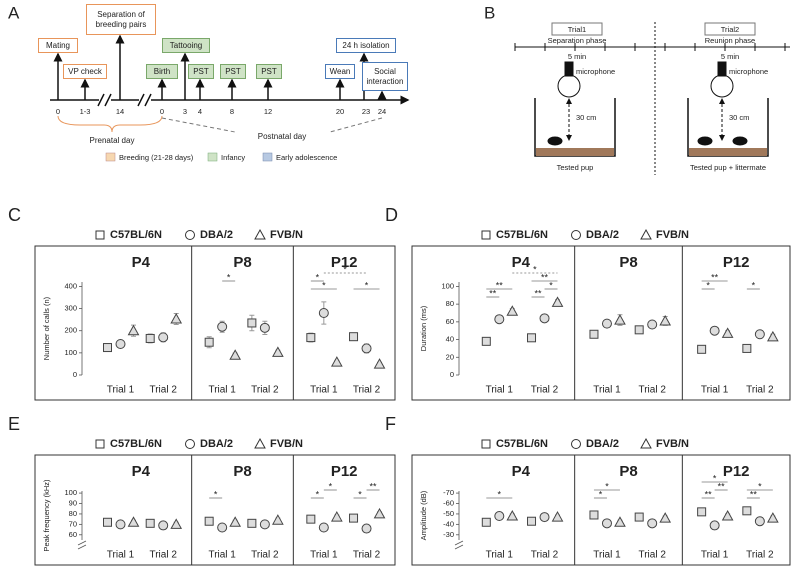  What do you see at coordinates (650, 47) in the screenshot?
I see `timeline-ticks` at bounding box center [650, 47].